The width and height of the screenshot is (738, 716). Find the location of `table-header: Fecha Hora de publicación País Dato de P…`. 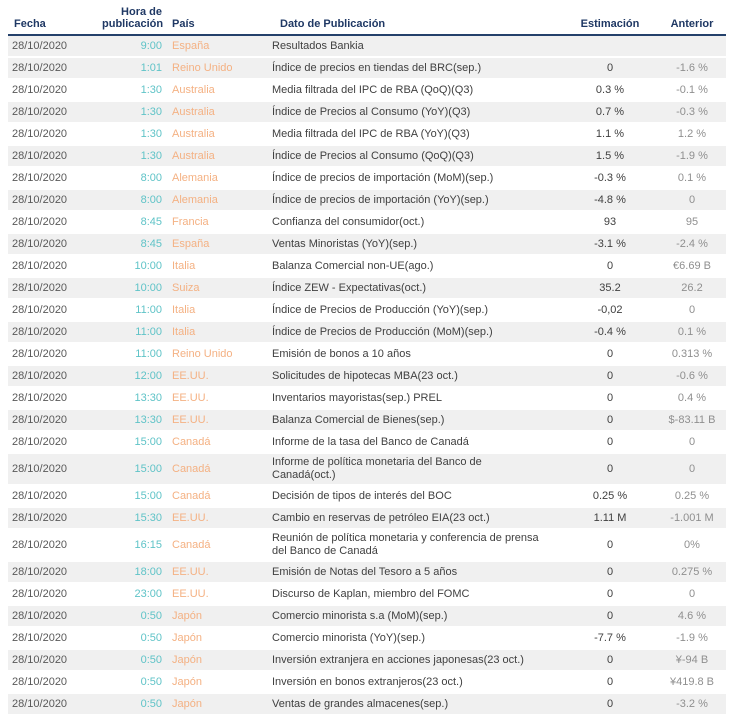

table-header: Fecha Hora de publicación País Dato de P… is located at coordinates (367, 20).